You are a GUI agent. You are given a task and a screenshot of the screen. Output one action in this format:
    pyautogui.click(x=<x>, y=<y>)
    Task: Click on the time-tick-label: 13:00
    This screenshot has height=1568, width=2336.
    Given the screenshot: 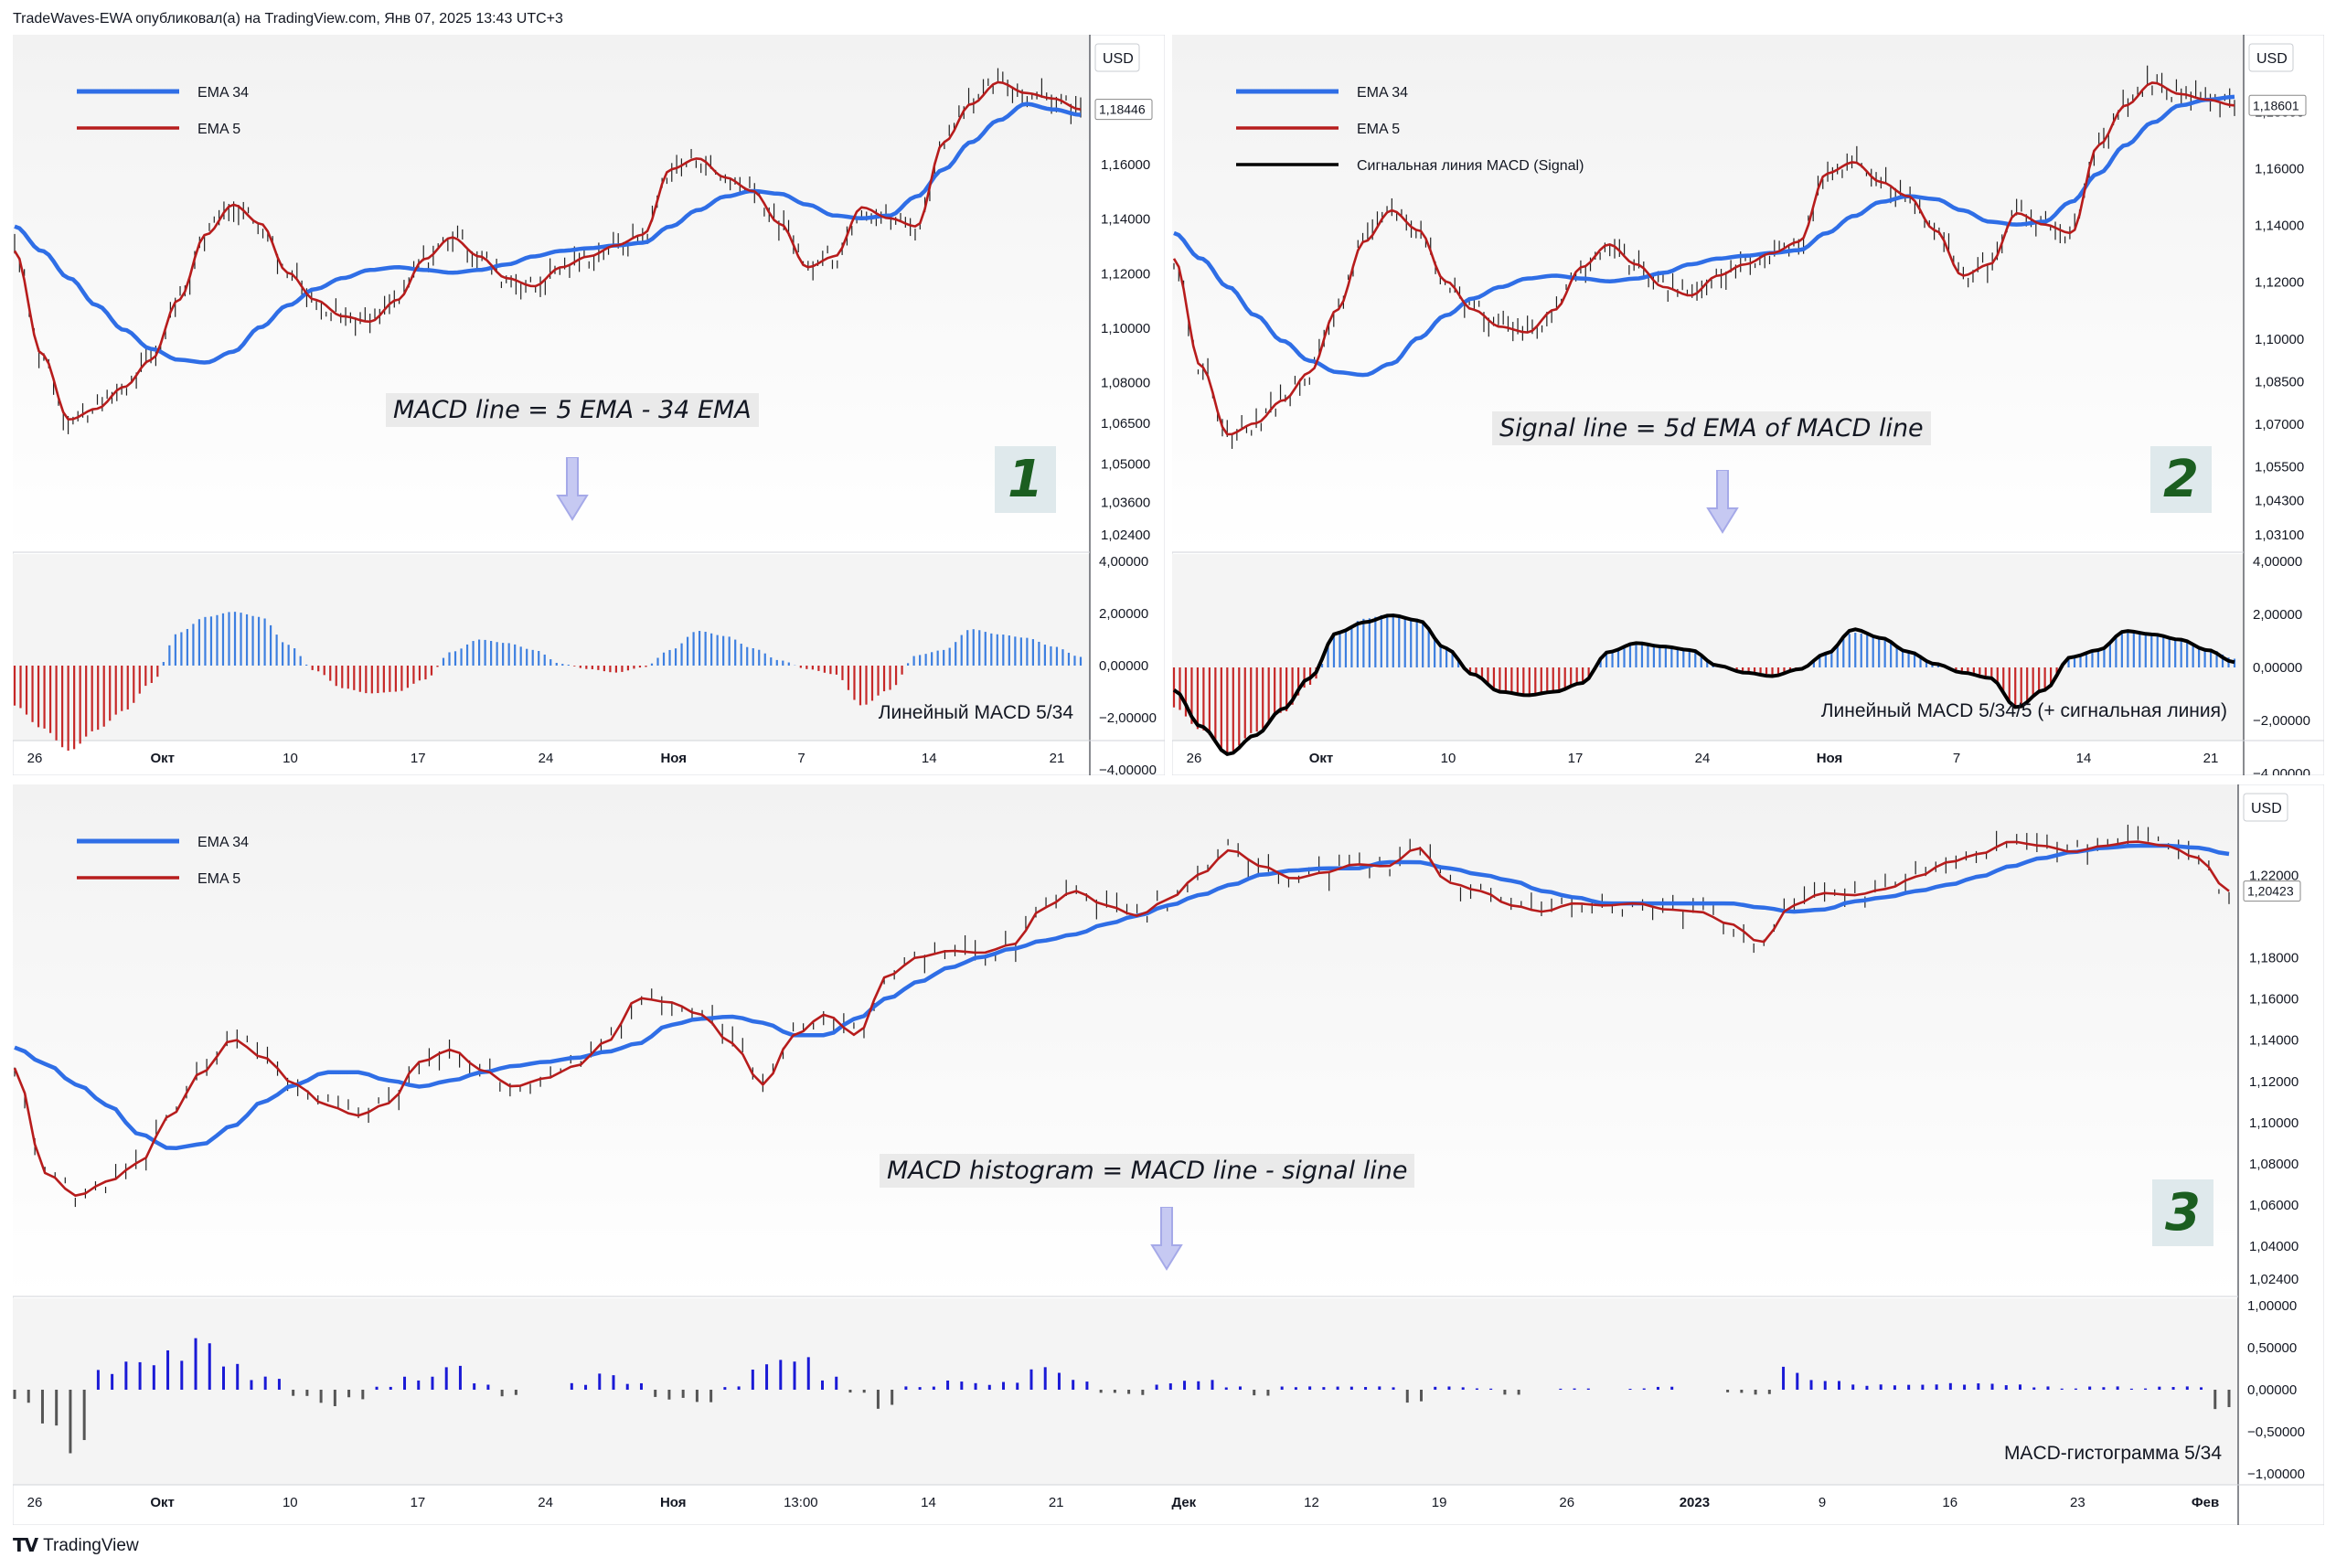 What is the action you would take?
    pyautogui.click(x=801, y=1502)
    